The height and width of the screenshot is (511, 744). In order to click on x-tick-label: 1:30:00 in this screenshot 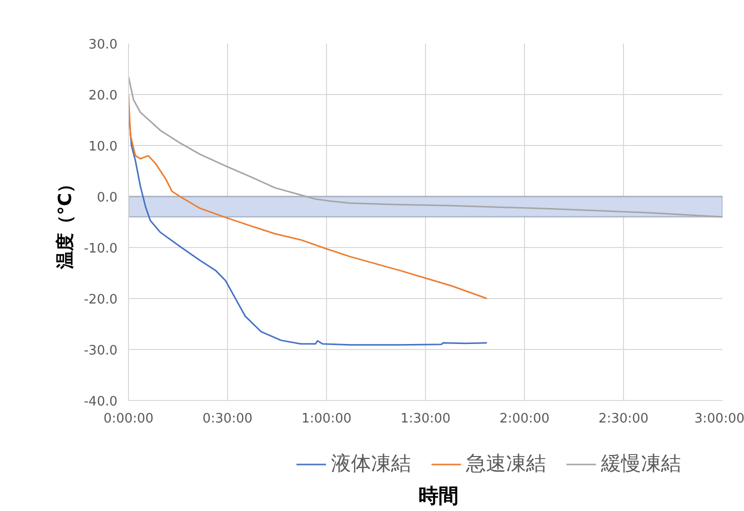, I will do `click(425, 419)`.